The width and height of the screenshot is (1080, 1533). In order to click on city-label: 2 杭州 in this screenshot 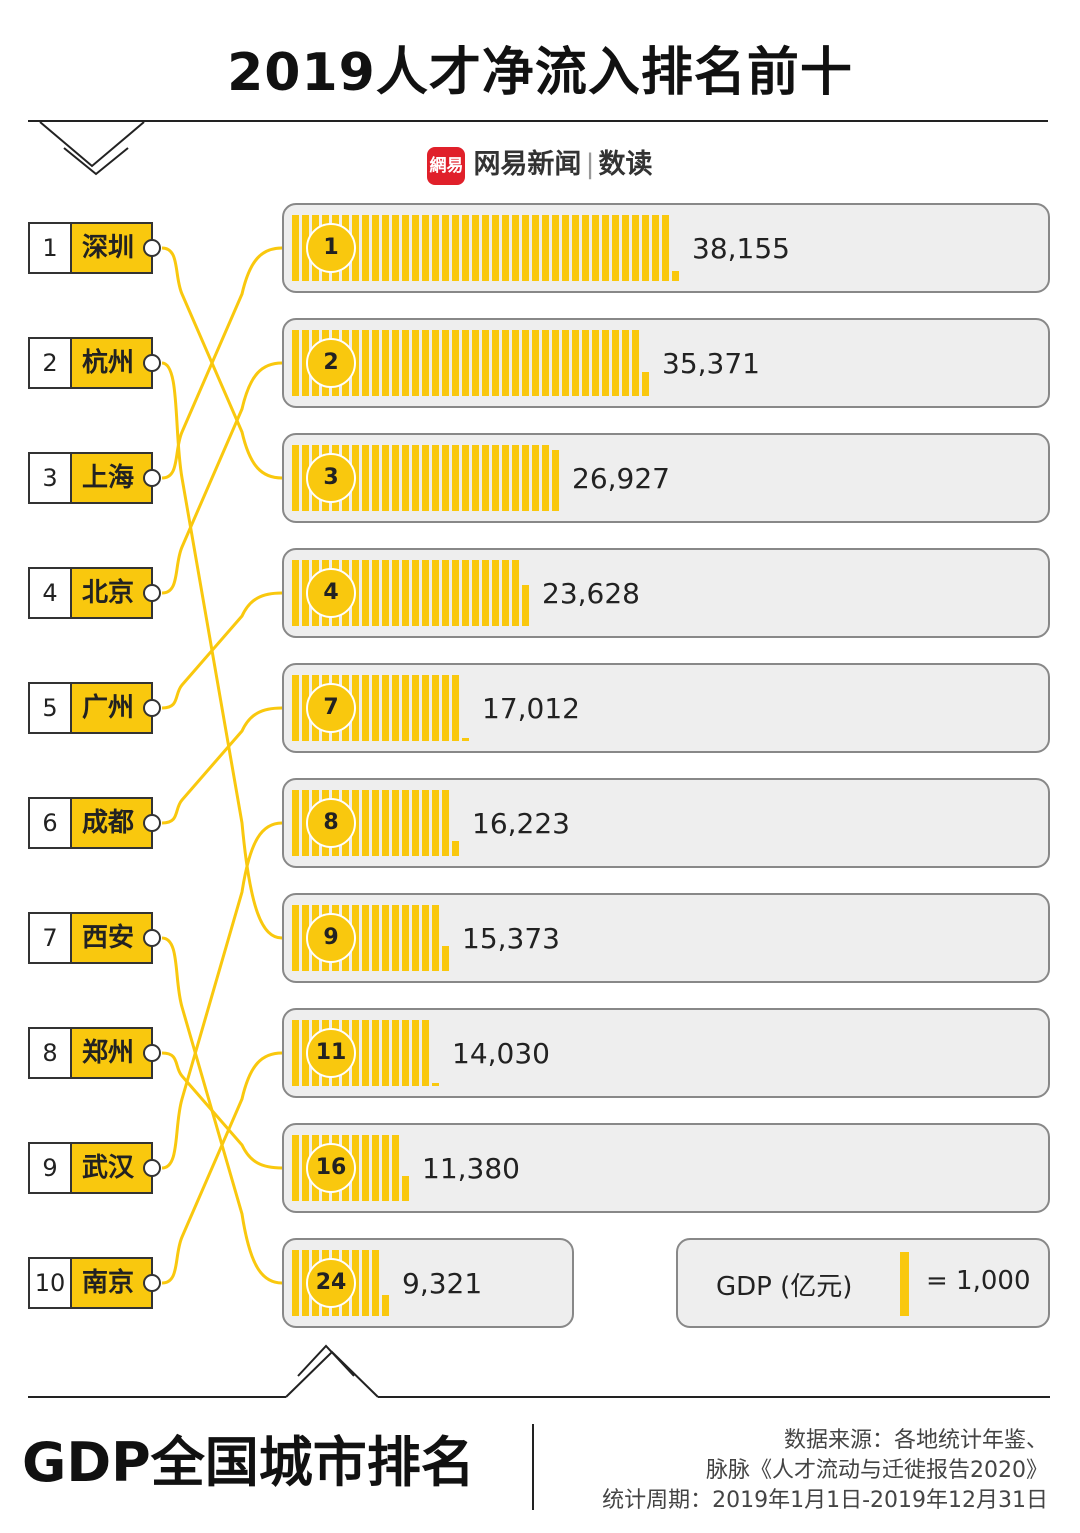, I will do `click(94, 363)`.